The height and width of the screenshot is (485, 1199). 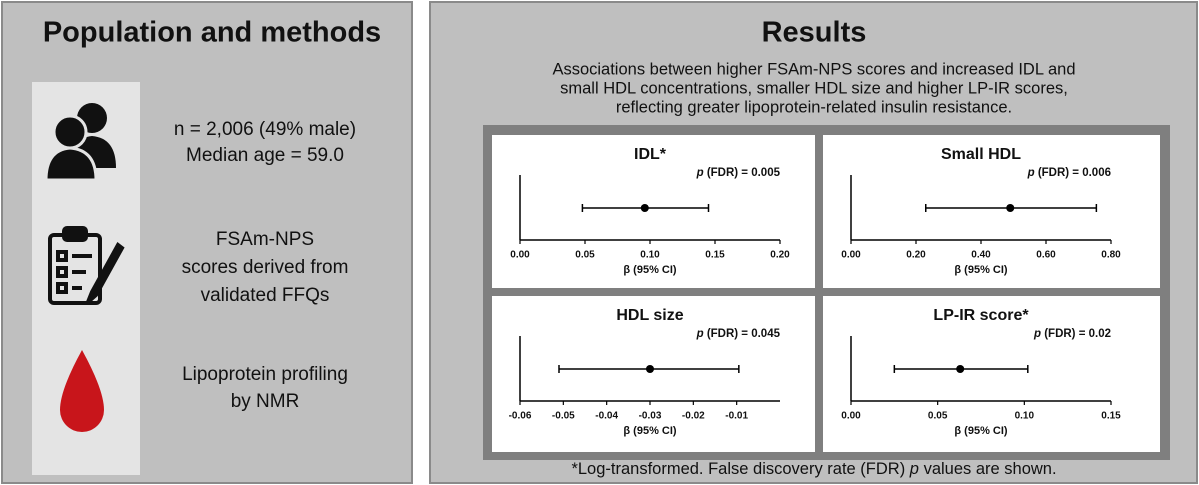 What do you see at coordinates (1073, 173) in the screenshot?
I see `p-value: (FDR) = 0.006` at bounding box center [1073, 173].